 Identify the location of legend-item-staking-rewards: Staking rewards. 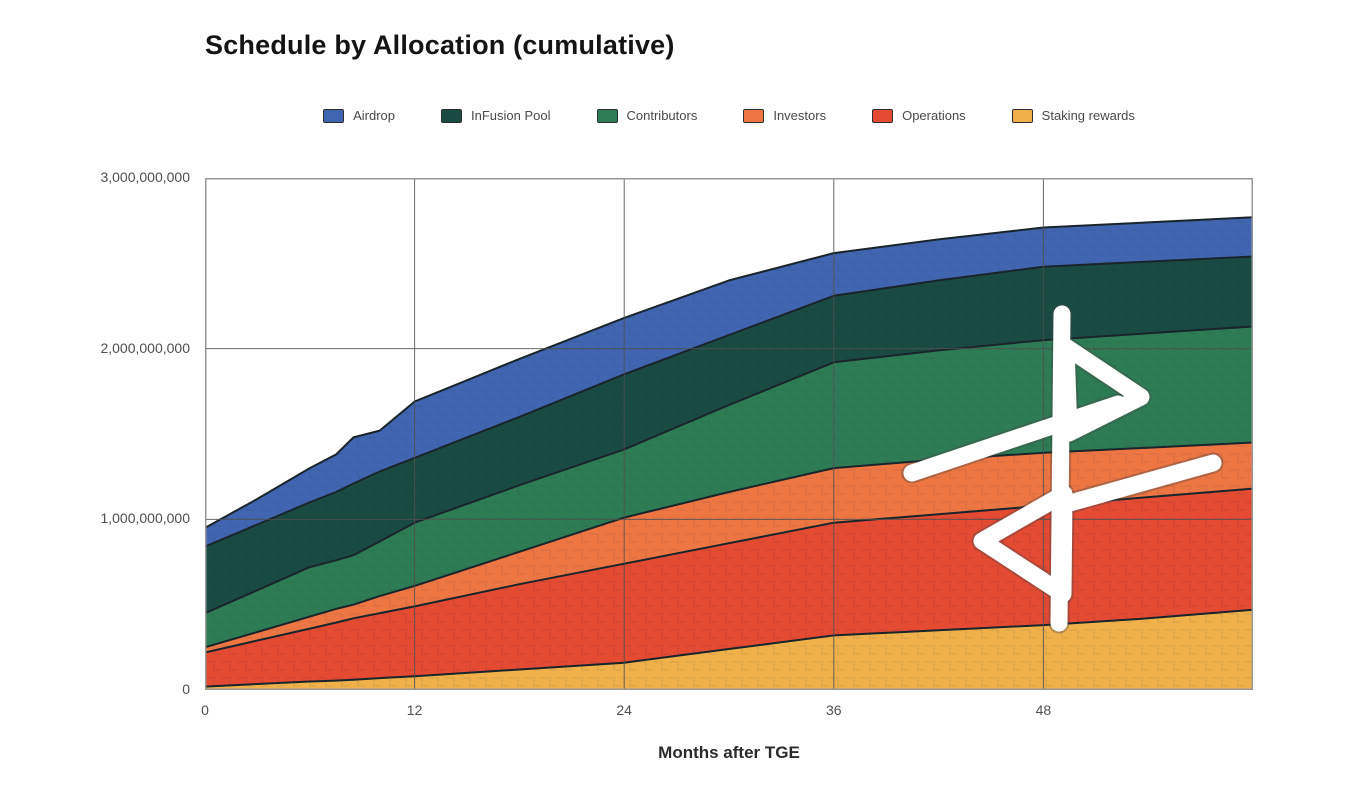
(1073, 115).